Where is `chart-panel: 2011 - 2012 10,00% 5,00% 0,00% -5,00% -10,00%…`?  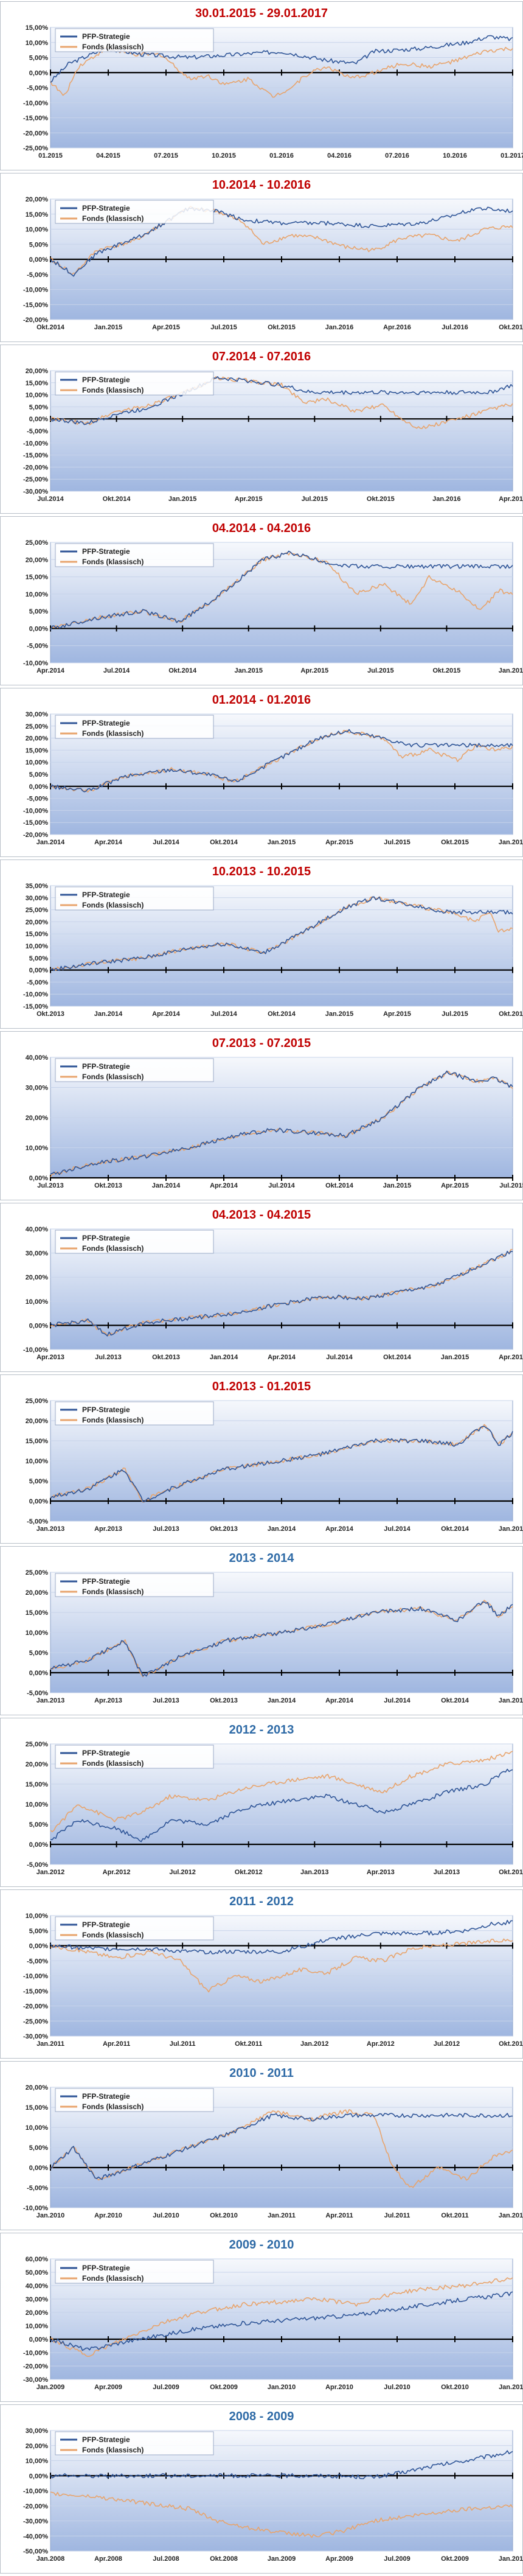
chart-panel: 2011 - 2012 10,00% 5,00% 0,00% -5,00% -10,00%… is located at coordinates (261, 1974).